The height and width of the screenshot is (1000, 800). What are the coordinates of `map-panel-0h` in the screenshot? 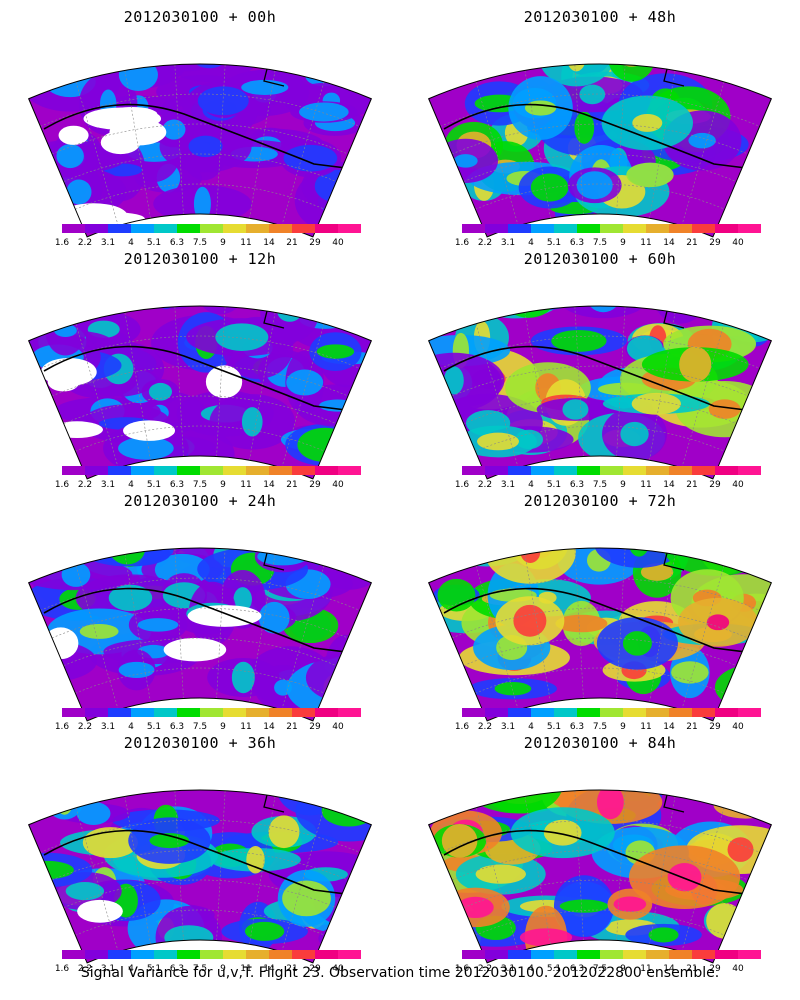 It's located at (200, 150).